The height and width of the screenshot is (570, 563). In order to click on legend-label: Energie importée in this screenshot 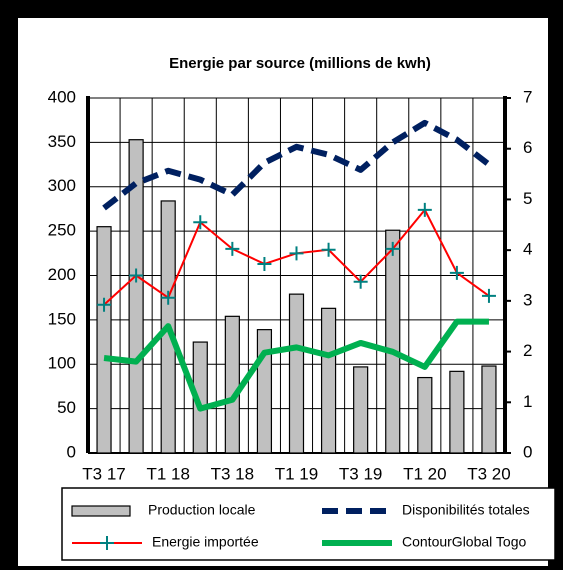, I will do `click(205, 542)`.